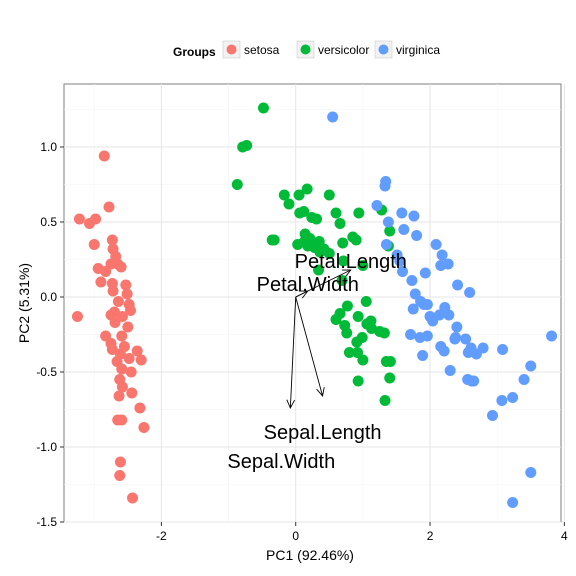 This screenshot has height=576, width=576. I want to click on legend: Groups setosa versicolor virginica, so click(306, 49).